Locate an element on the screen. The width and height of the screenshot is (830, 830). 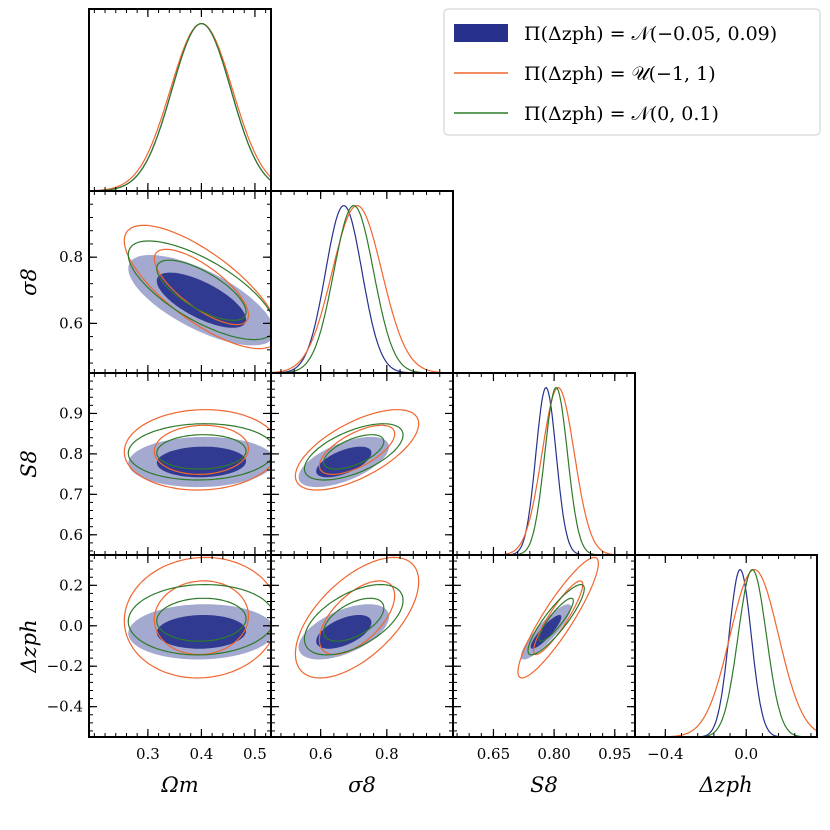
legend-box is located at coordinates (632, 72).